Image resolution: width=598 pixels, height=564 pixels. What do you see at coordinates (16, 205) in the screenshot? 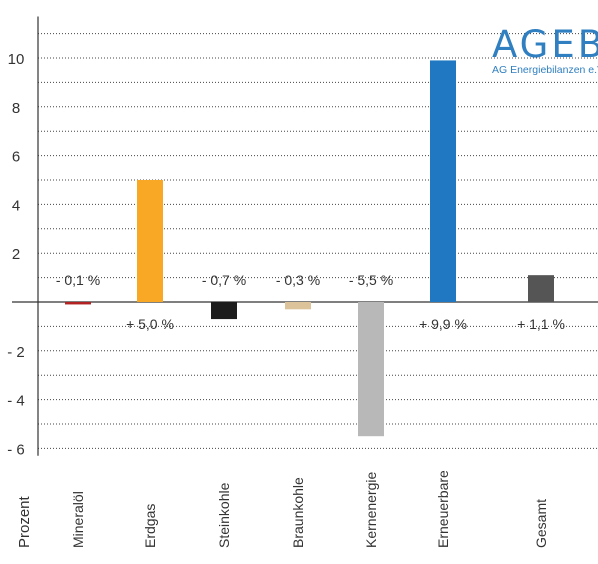
I see `y-tick-label: 4` at bounding box center [16, 205].